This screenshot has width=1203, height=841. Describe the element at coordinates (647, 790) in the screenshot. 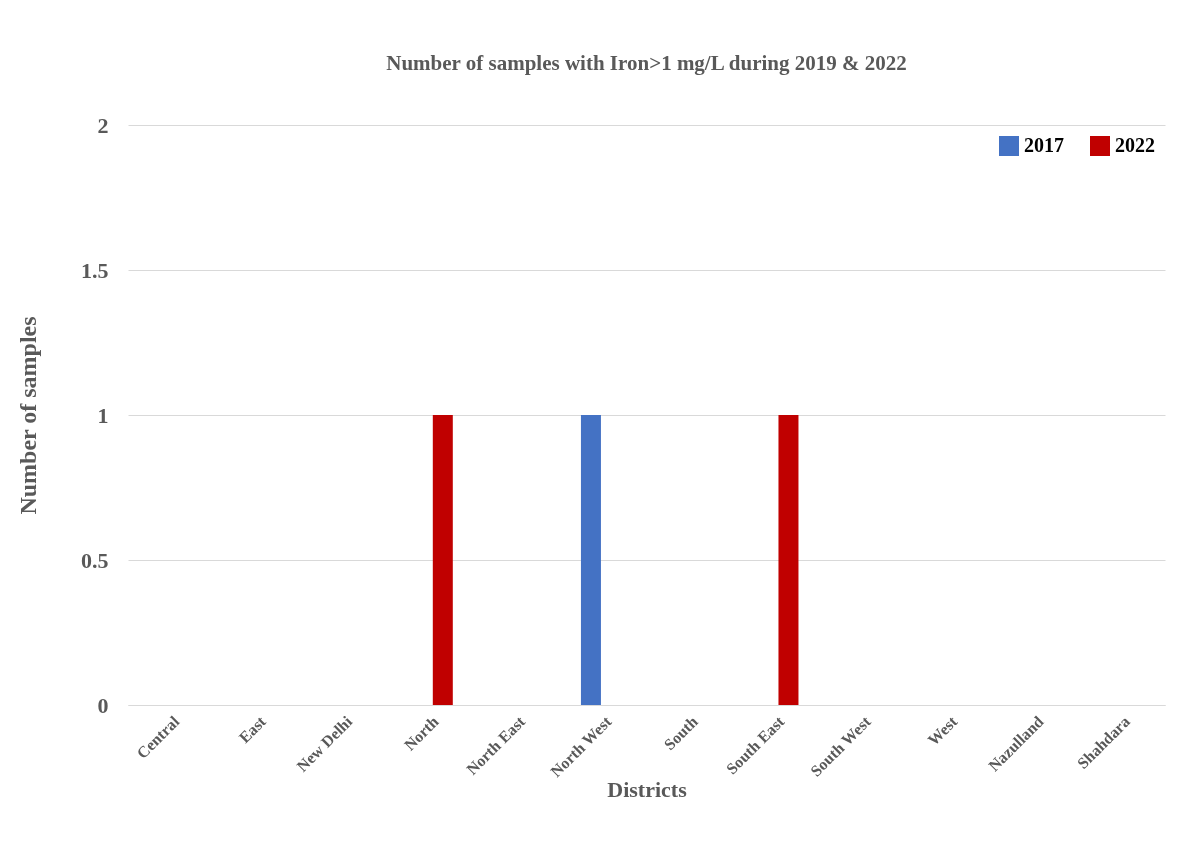

I see `x-axis-title: Districts` at that location.